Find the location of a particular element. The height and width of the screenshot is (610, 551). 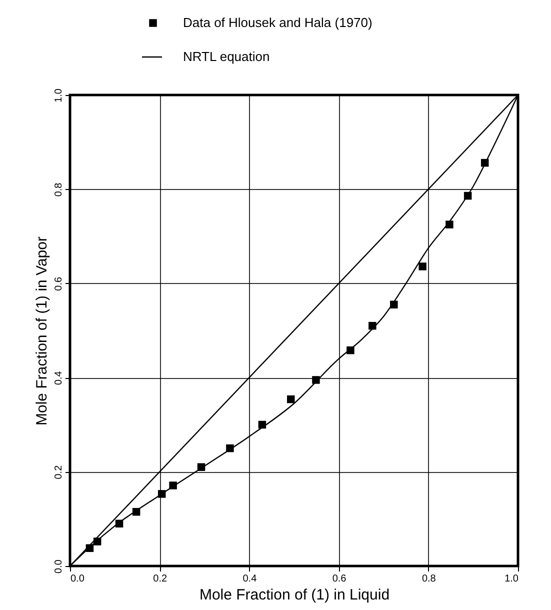

x-tick-label: 0.8 is located at coordinates (429, 579).